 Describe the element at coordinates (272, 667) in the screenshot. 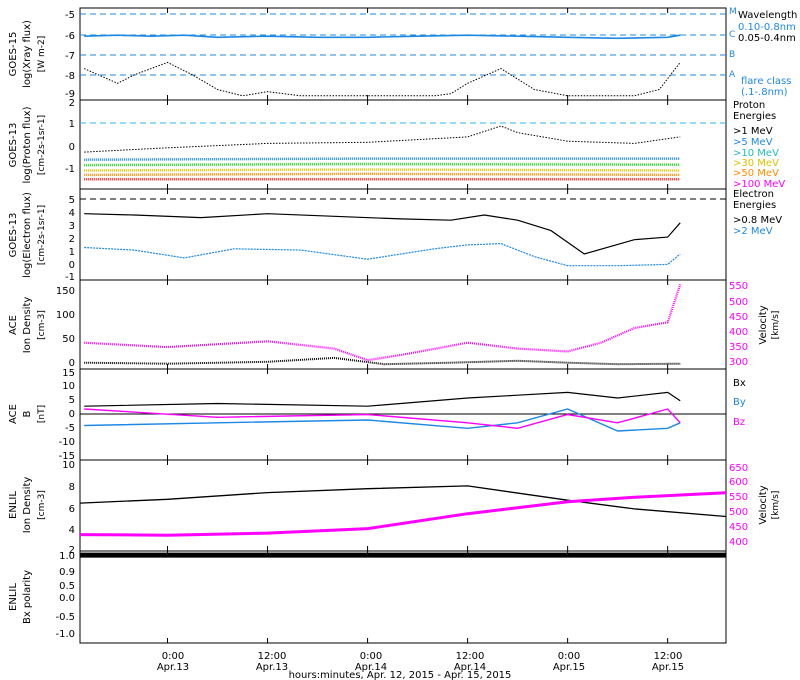

I see `tick-label-1-day: Apr.13` at that location.